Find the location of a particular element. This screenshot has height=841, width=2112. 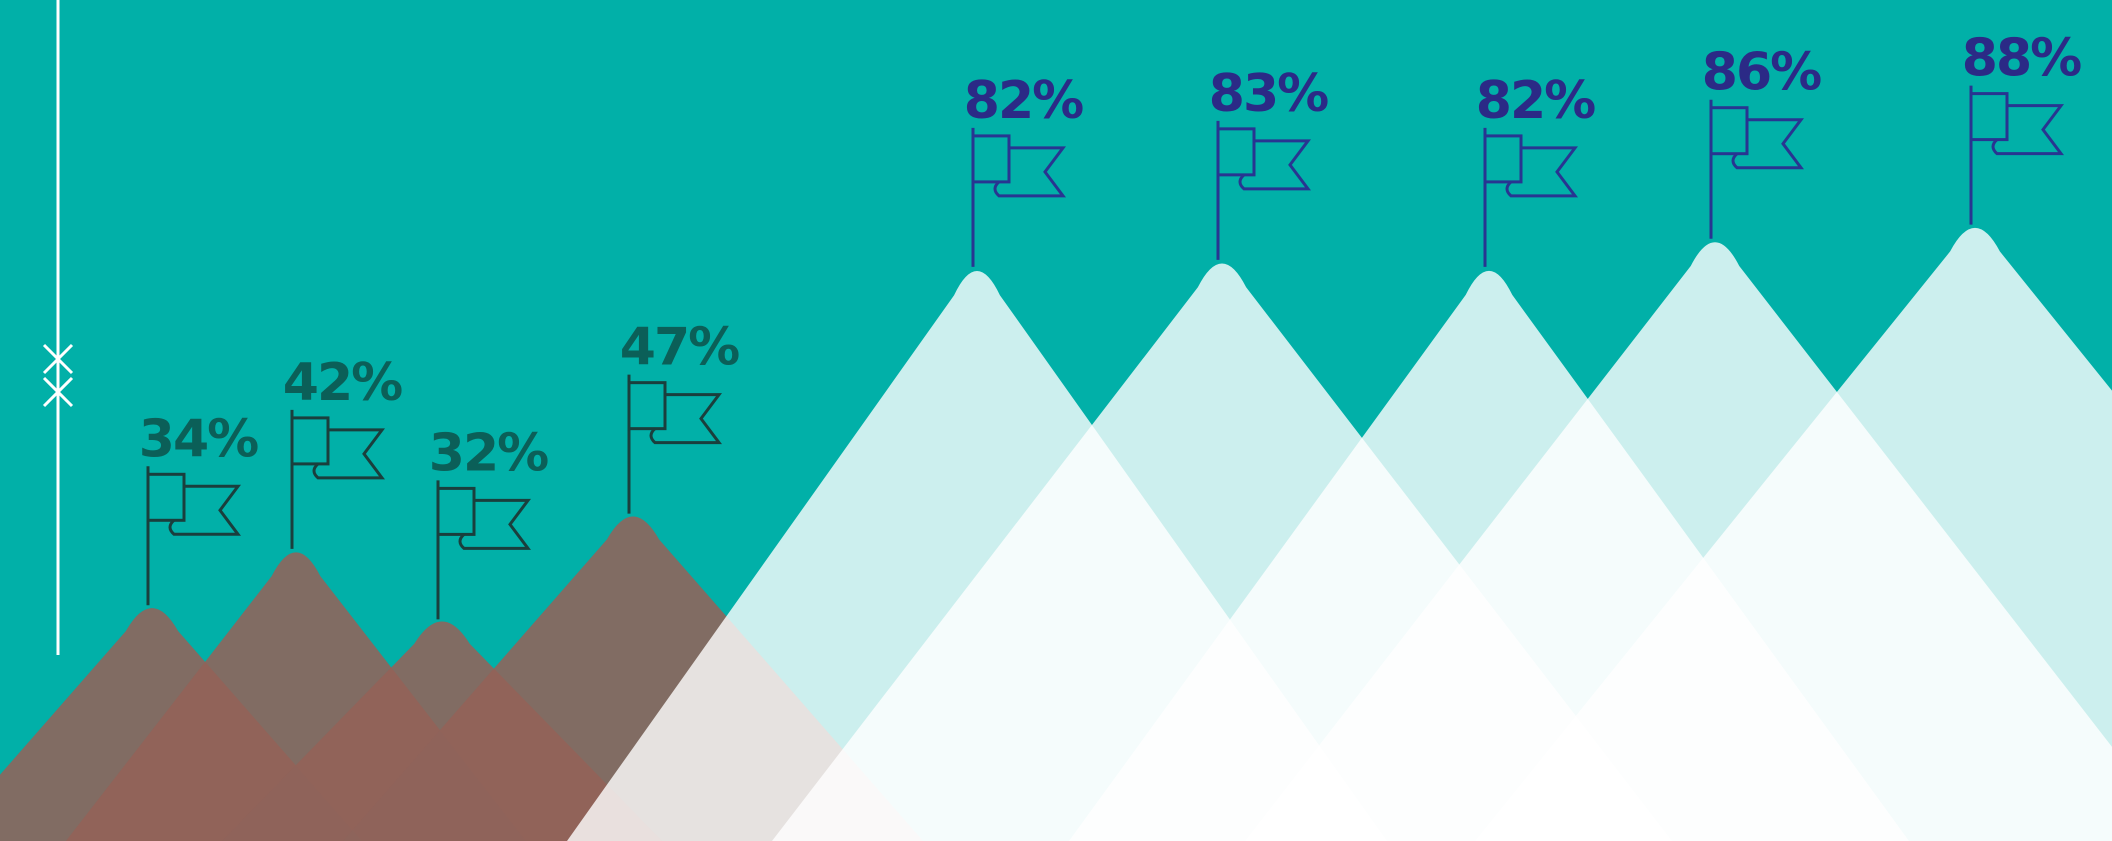

data-label: 32% is located at coordinates (488, 453).